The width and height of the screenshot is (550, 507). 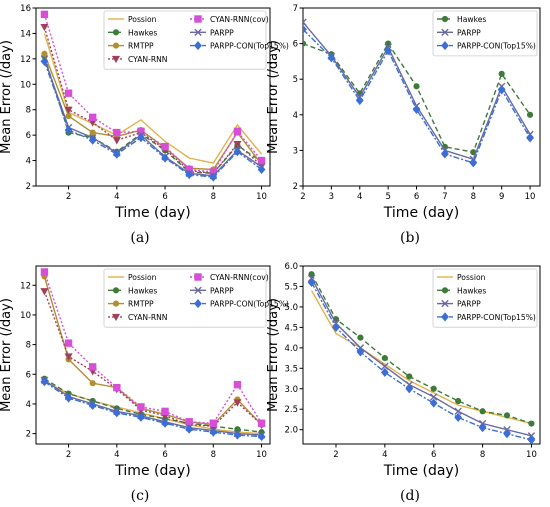 What do you see at coordinates (291, 410) in the screenshot?
I see `y-tick-label: 2.5` at bounding box center [291, 410].